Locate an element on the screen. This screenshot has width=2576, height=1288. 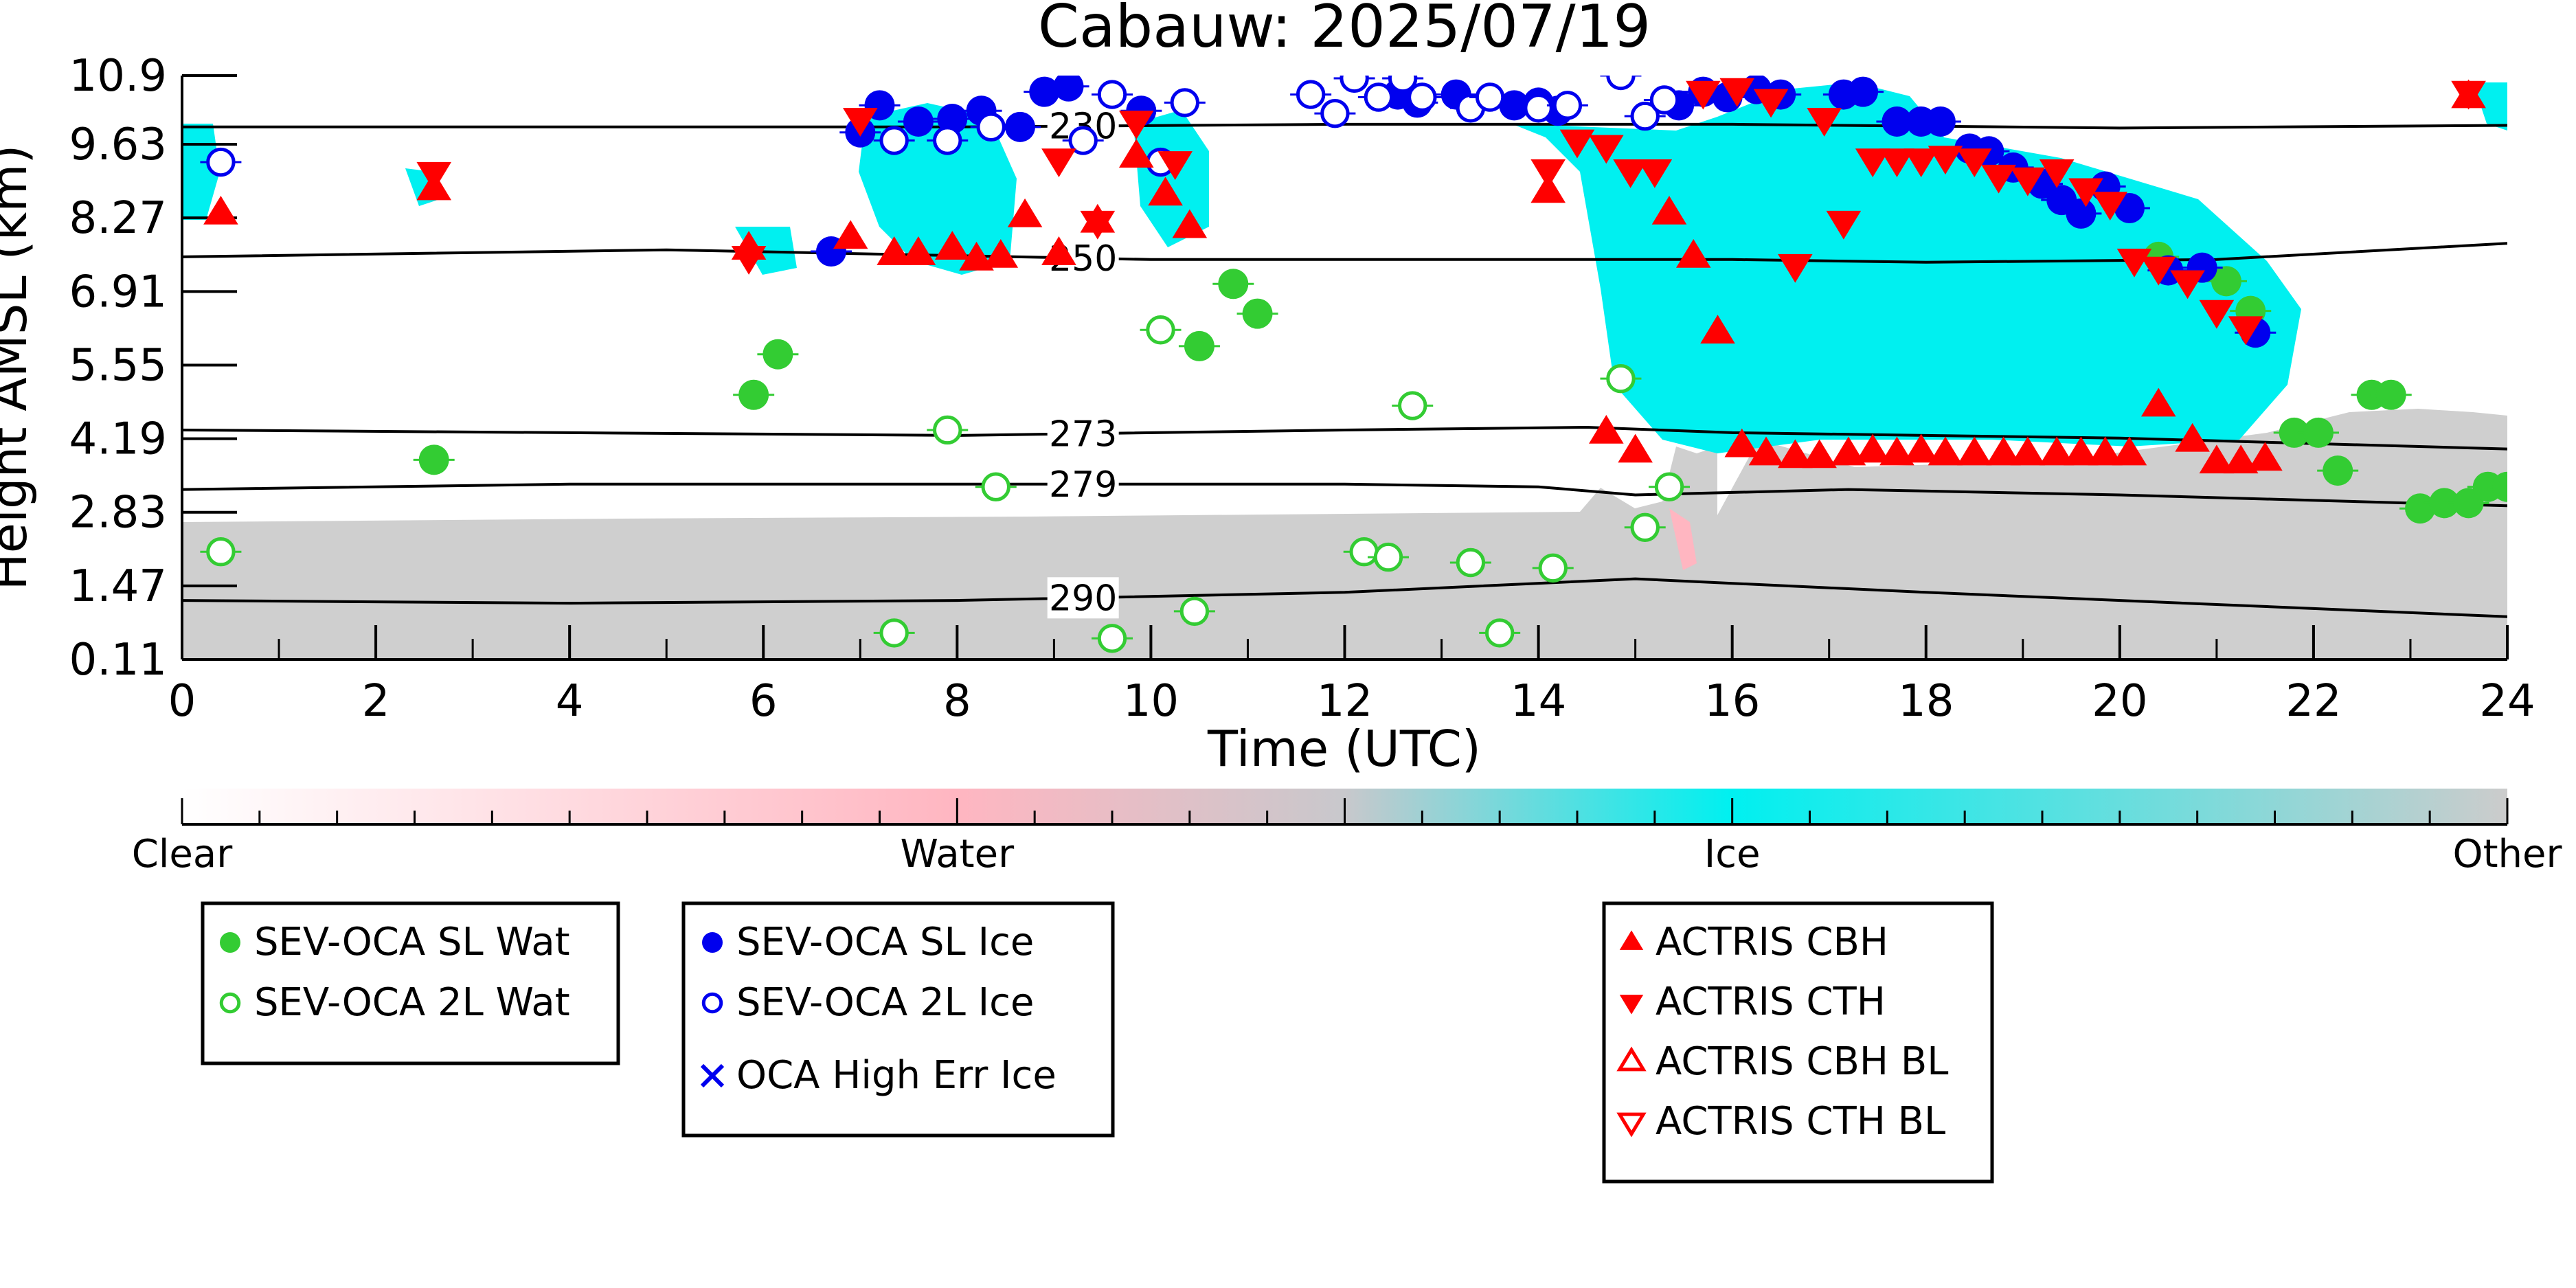
legend-box-ice is located at coordinates (898, 1019).